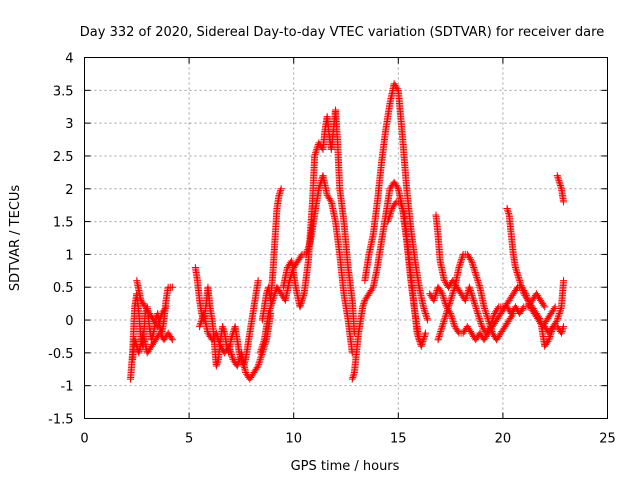  What do you see at coordinates (63, 288) in the screenshot?
I see `y-tick-label: 0.5` at bounding box center [63, 288].